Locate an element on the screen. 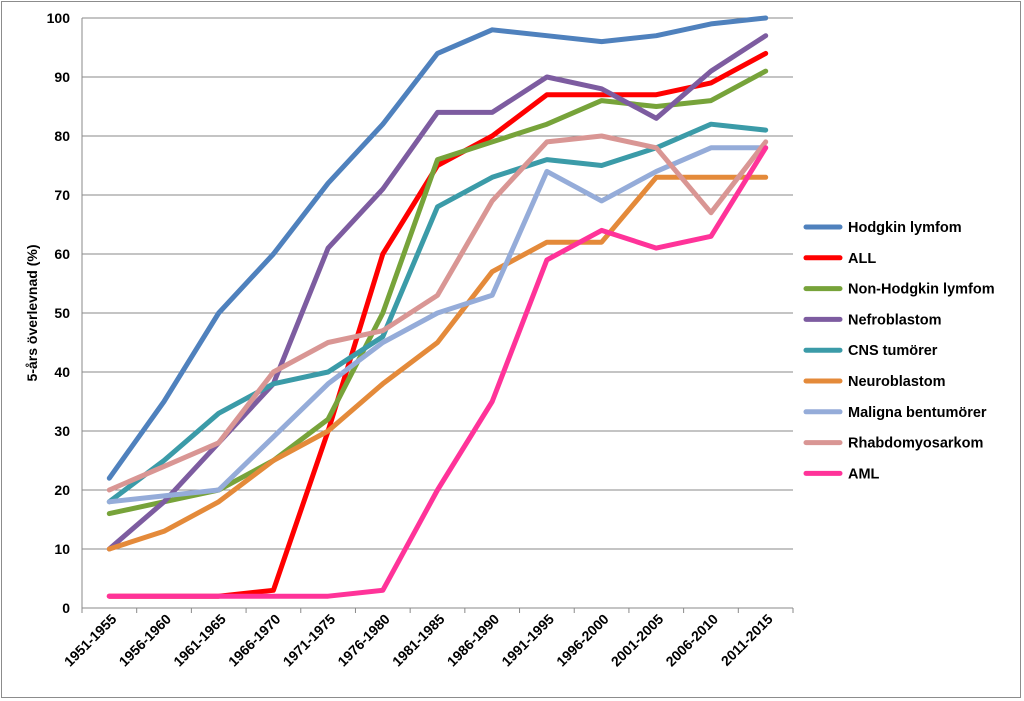  y-tick-label: 20 is located at coordinates (62, 490).